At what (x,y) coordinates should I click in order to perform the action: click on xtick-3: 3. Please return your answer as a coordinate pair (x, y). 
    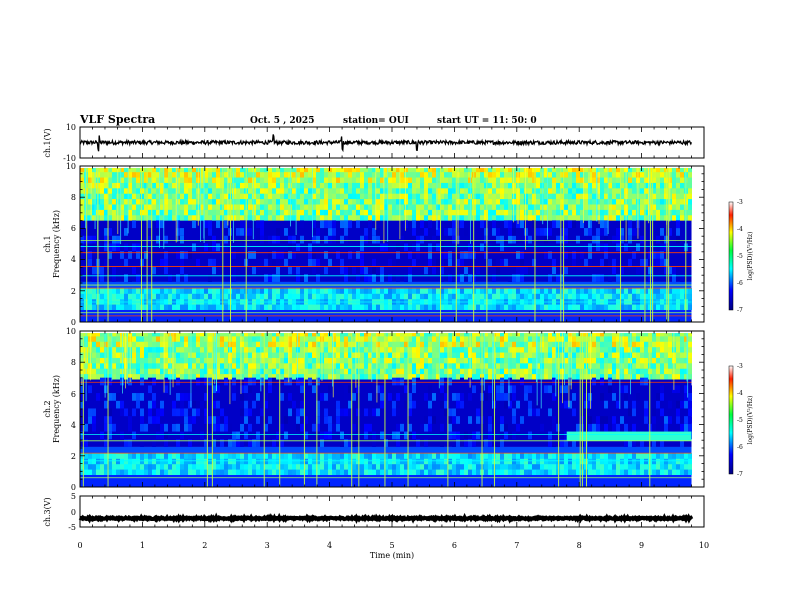
    Looking at the image, I should click on (267, 545).